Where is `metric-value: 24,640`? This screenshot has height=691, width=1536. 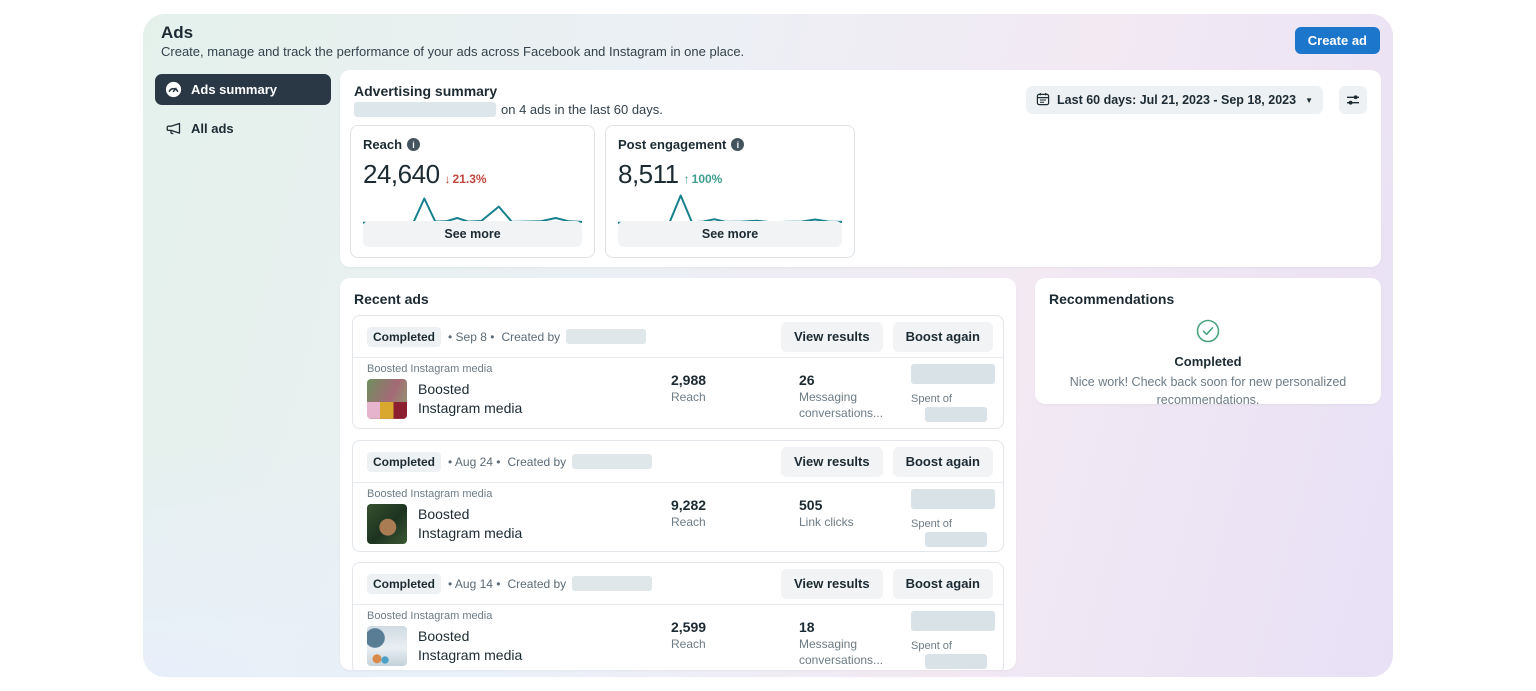 metric-value: 24,640 is located at coordinates (401, 174).